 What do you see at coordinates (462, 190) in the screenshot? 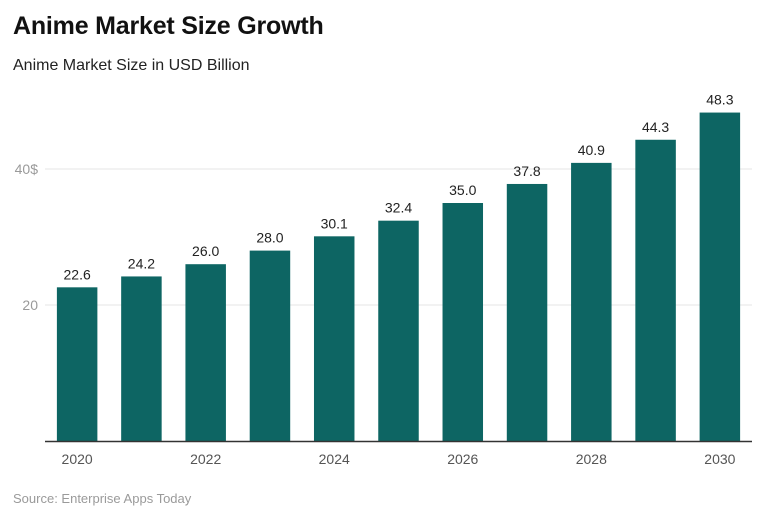
I see `value-label-2026: 35.0` at bounding box center [462, 190].